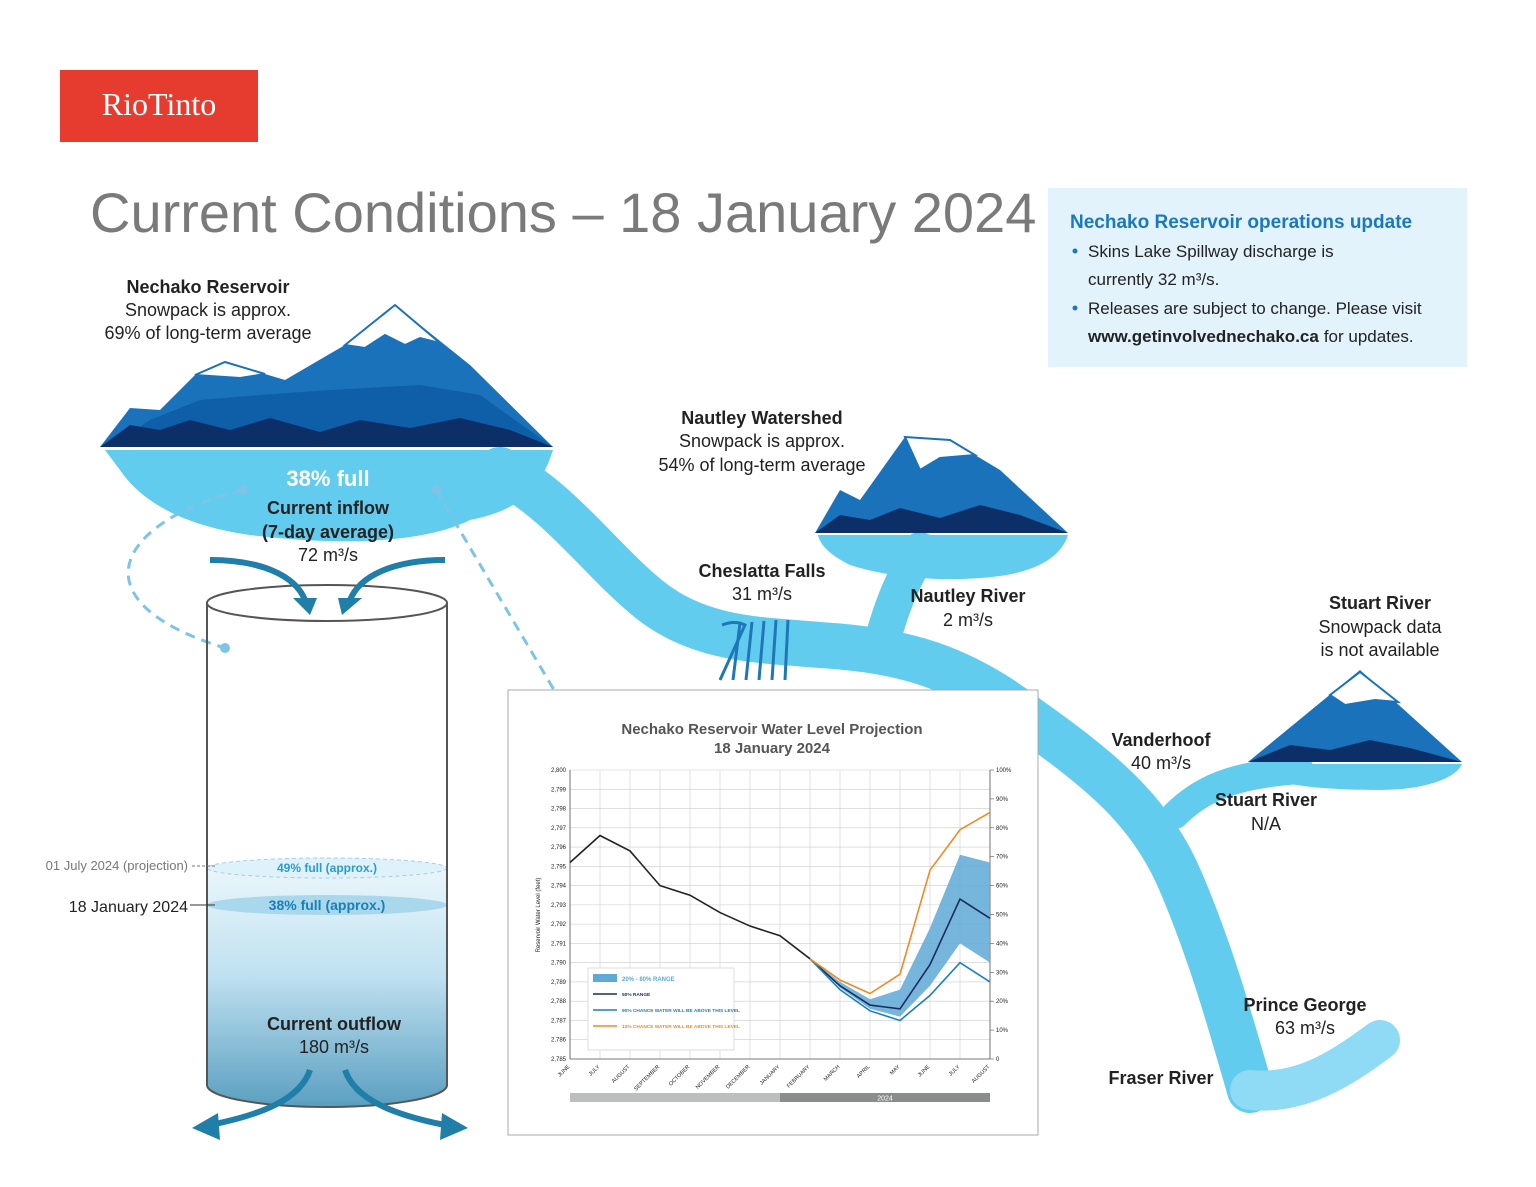 Image resolution: width=1536 pixels, height=1187 pixels. I want to click on update-text: for updates., so click(1369, 336).